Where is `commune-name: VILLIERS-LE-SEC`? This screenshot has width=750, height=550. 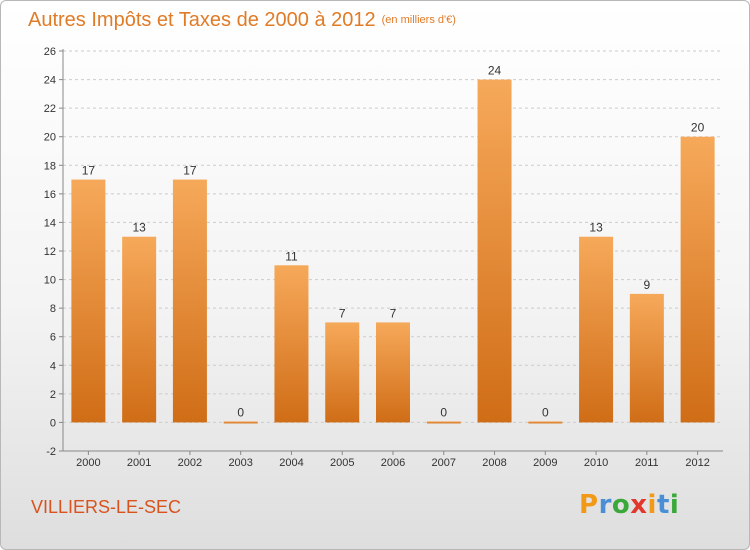
commune-name: VILLIERS-LE-SEC is located at coordinates (106, 507).